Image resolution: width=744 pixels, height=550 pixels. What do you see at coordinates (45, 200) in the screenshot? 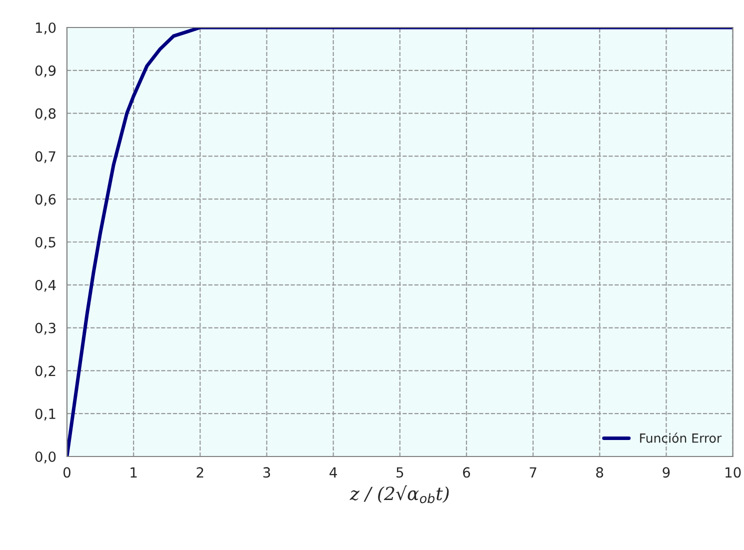
I see `y-tick-label: 0,6` at bounding box center [45, 200].